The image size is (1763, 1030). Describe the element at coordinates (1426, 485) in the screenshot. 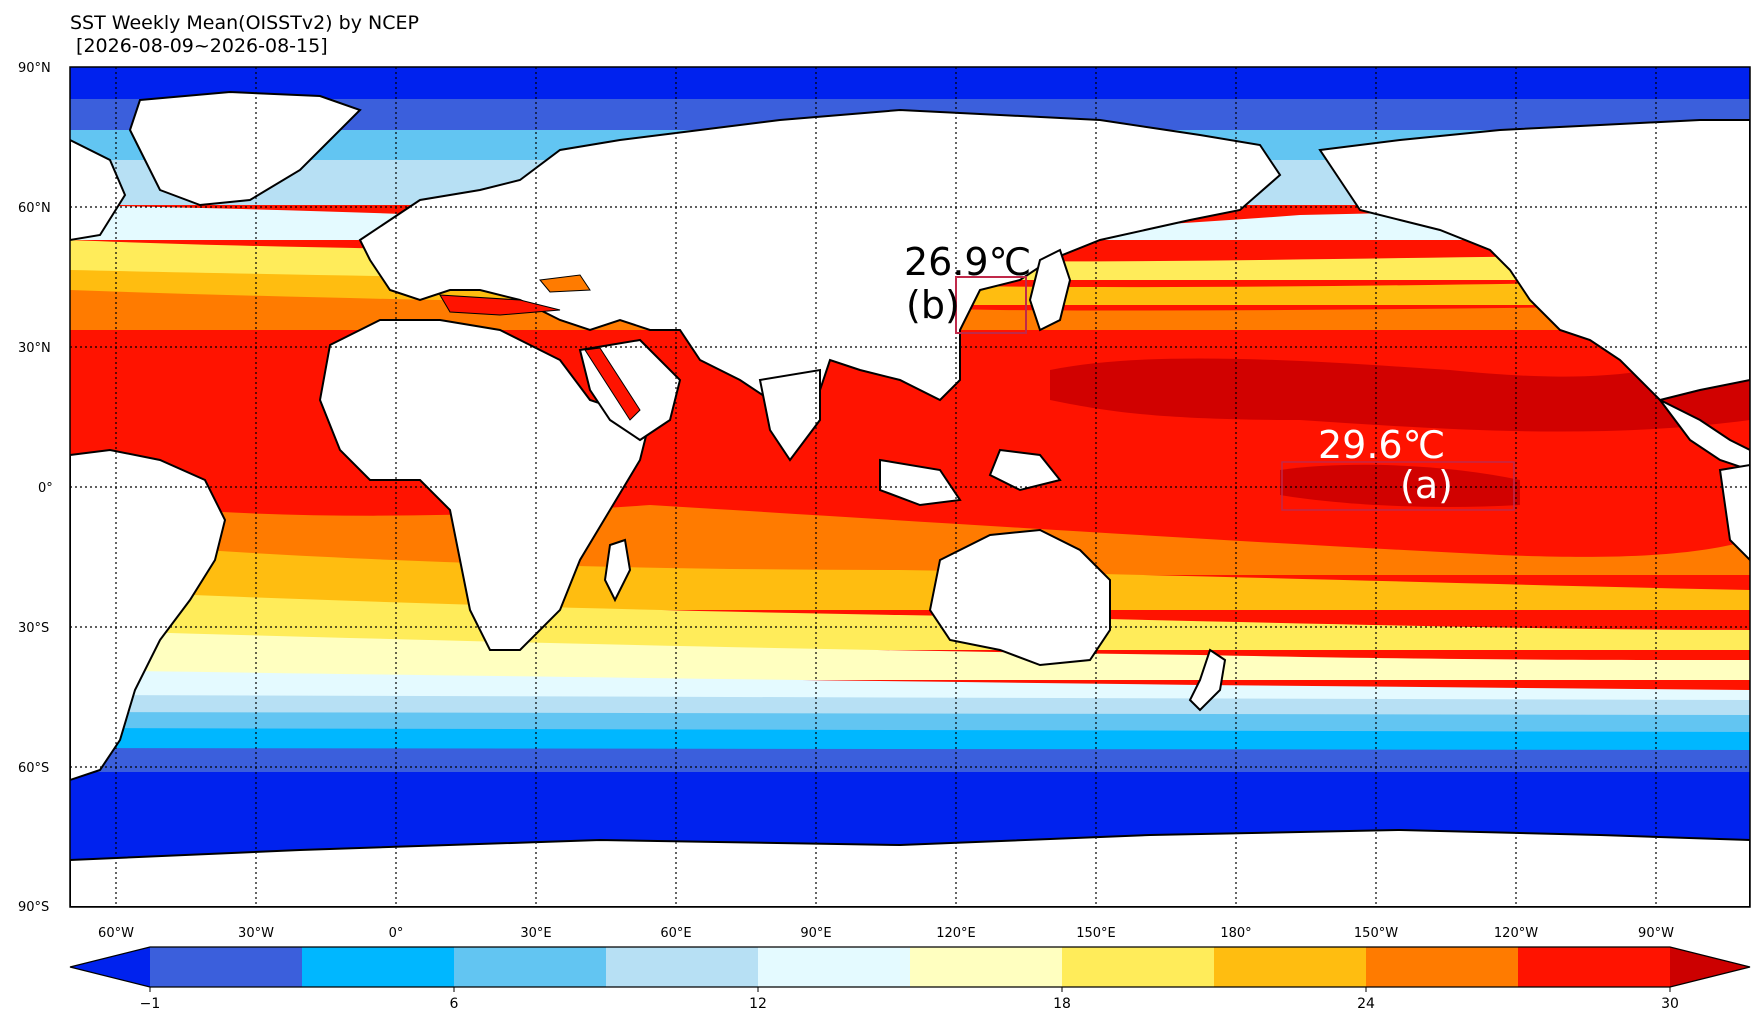

I see `annotation-a-label: (a)` at that location.